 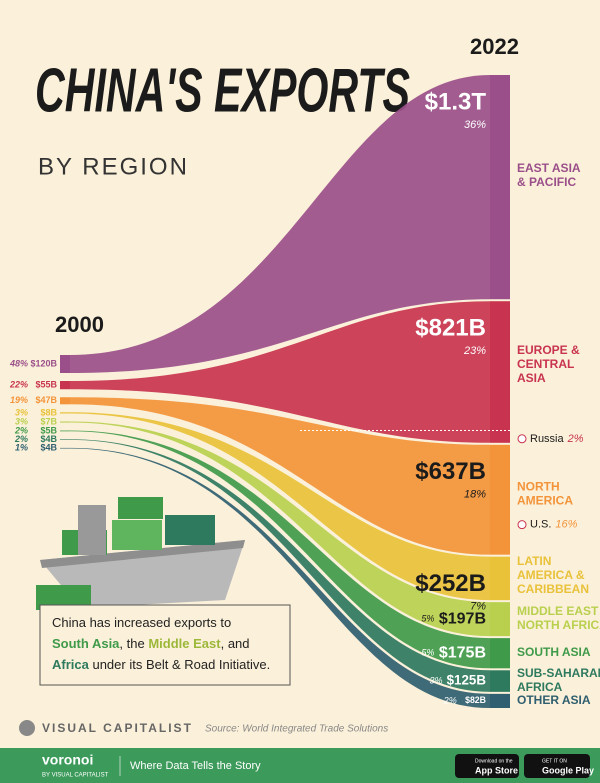 I want to click on share-2000: 48%, so click(x=18, y=363).